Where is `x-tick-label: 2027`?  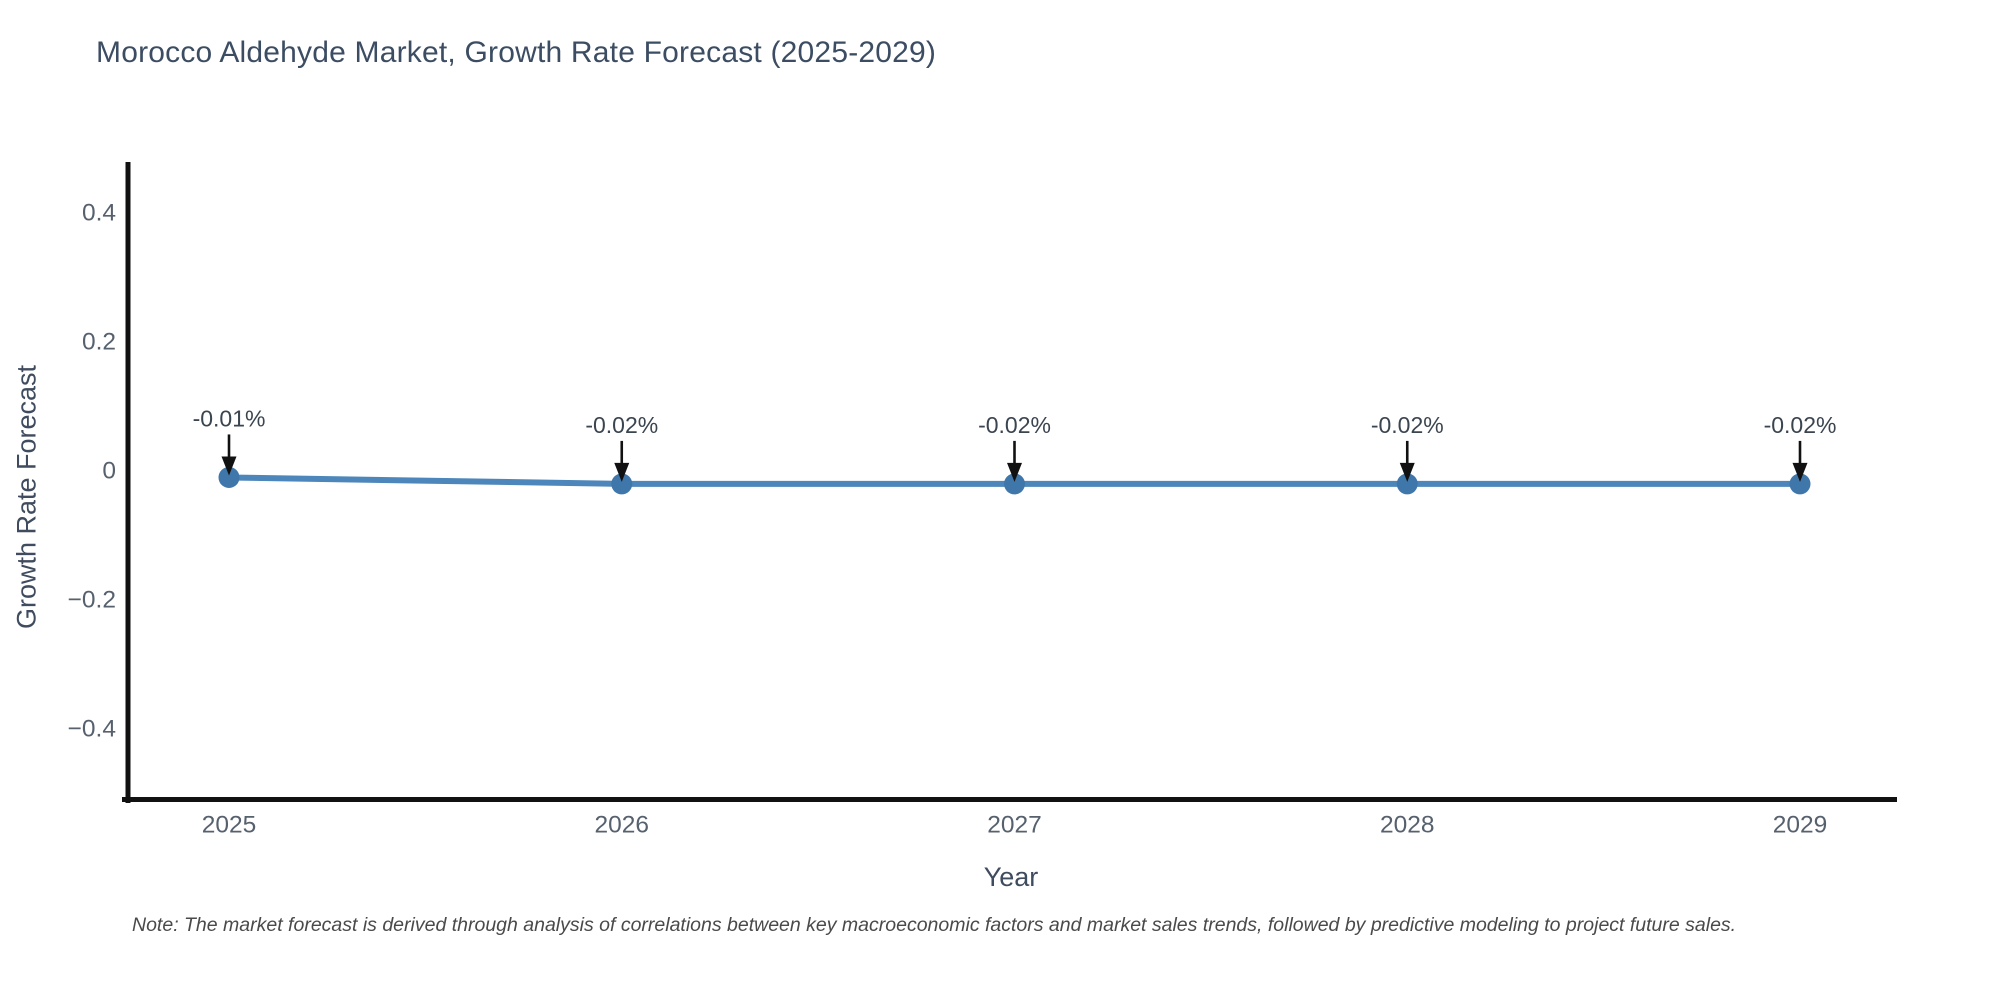
x-tick-label: 2027 is located at coordinates (1014, 825).